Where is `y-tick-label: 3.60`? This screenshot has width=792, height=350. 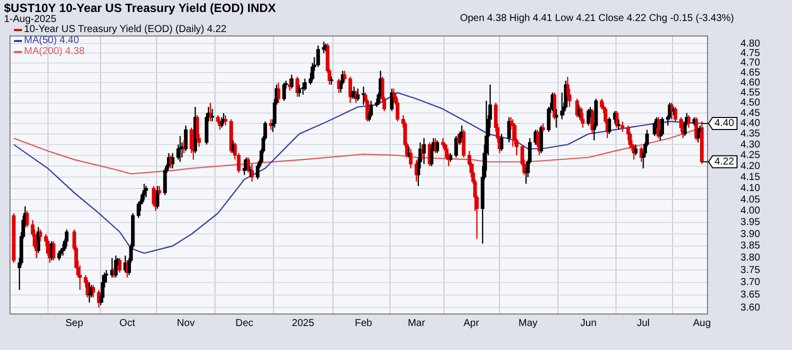 y-tick-label: 3.60 is located at coordinates (750, 308).